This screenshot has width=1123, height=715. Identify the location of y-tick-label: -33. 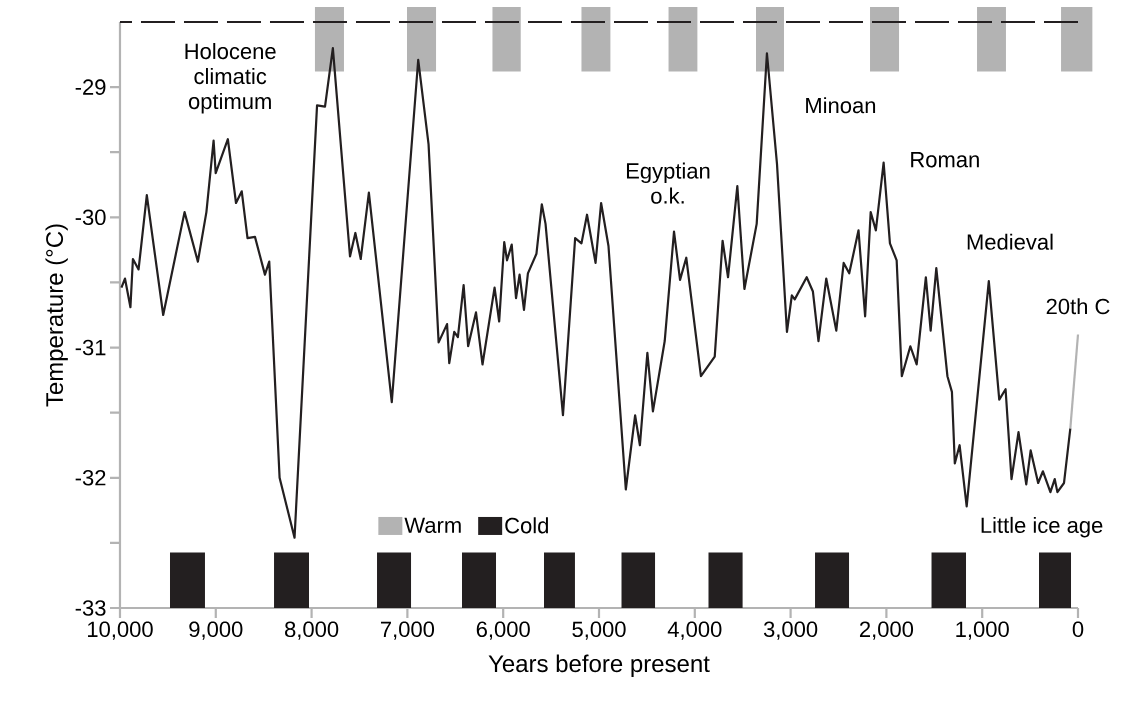
(90, 608).